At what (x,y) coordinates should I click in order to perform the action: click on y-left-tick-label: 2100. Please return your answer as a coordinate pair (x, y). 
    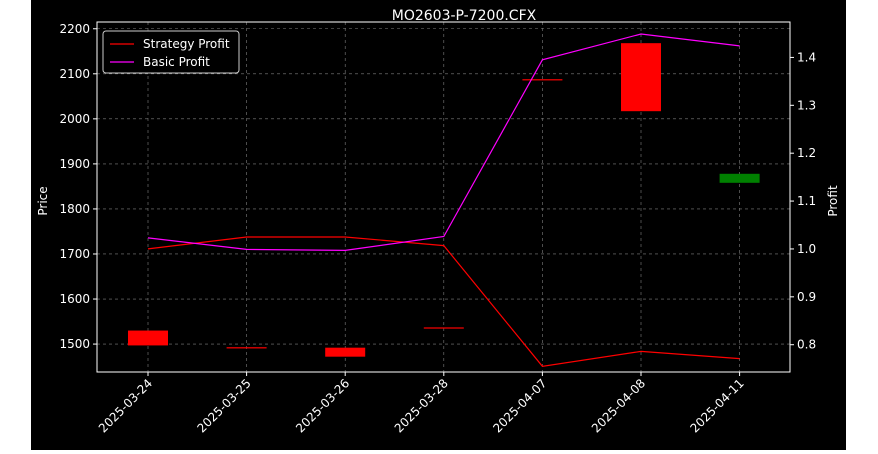
    Looking at the image, I should click on (74, 74).